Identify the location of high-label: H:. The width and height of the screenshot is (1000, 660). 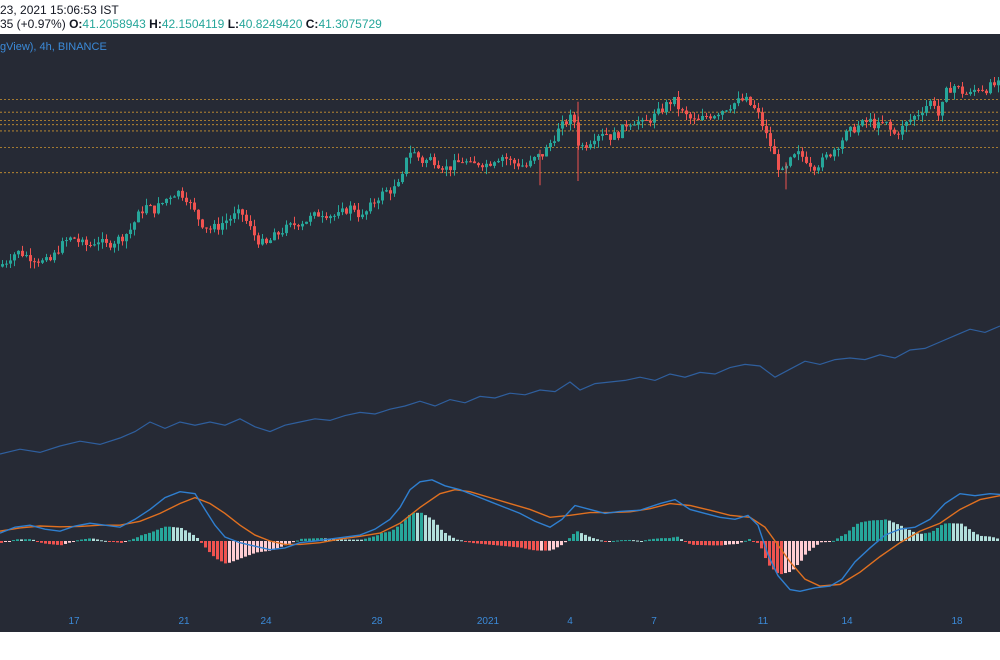
(155, 24).